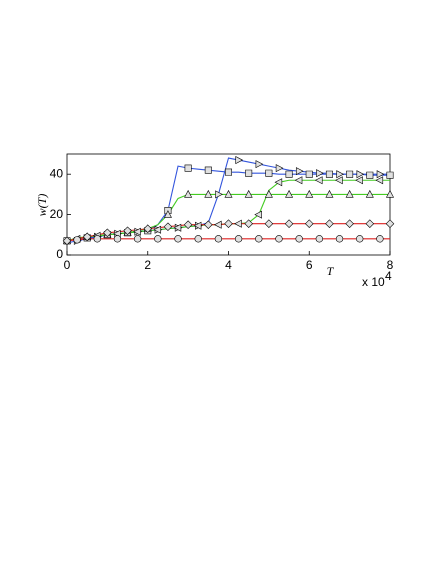 The height and width of the screenshot is (573, 443). What do you see at coordinates (59, 254) in the screenshot?
I see `y-tick-label: 0` at bounding box center [59, 254].